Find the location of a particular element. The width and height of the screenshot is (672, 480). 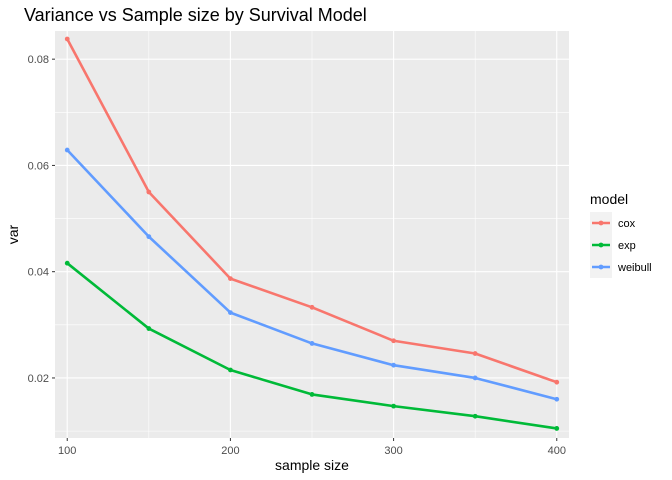

x-axis-title: sample size is located at coordinates (312, 465).